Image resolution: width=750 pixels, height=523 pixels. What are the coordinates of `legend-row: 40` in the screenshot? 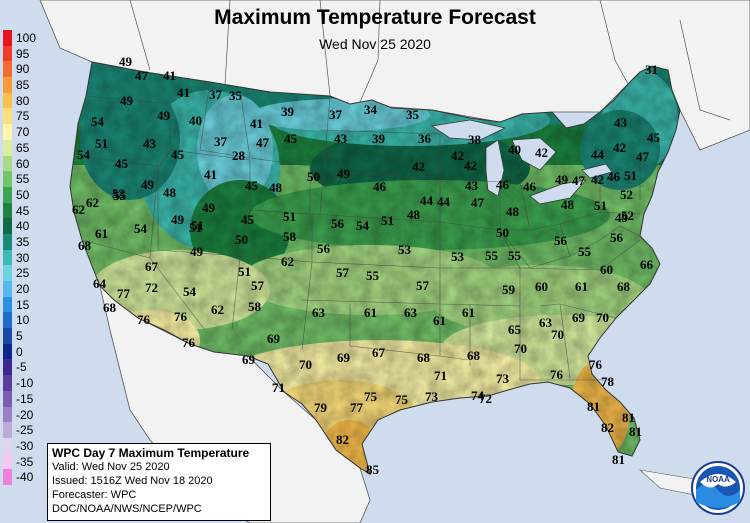 It's located at (25, 226).